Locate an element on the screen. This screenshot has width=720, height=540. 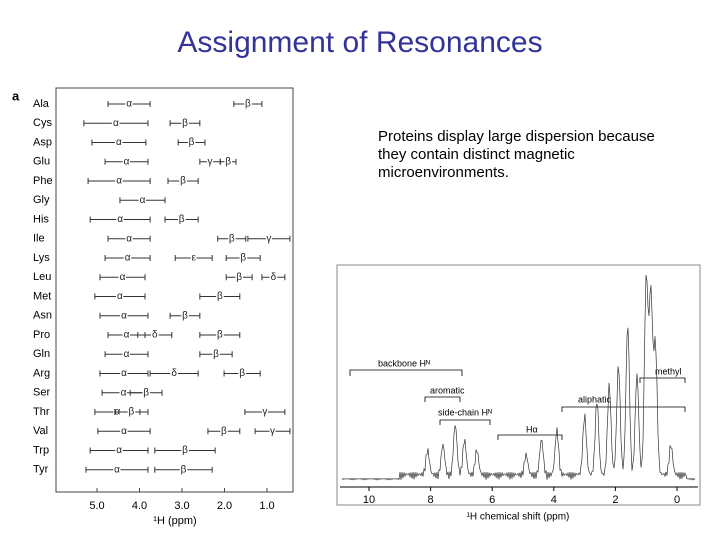
aromatic-label: aromatic is located at coordinates (447, 390).